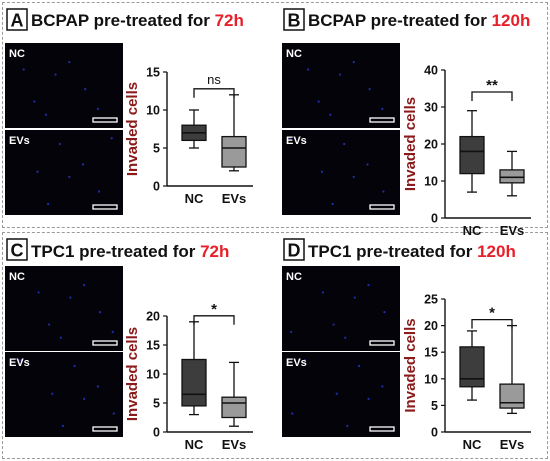 This screenshot has height=461, width=550. Describe the element at coordinates (130, 251) in the screenshot. I see `panel-title: TPC1 pre-treated for 72h` at that location.